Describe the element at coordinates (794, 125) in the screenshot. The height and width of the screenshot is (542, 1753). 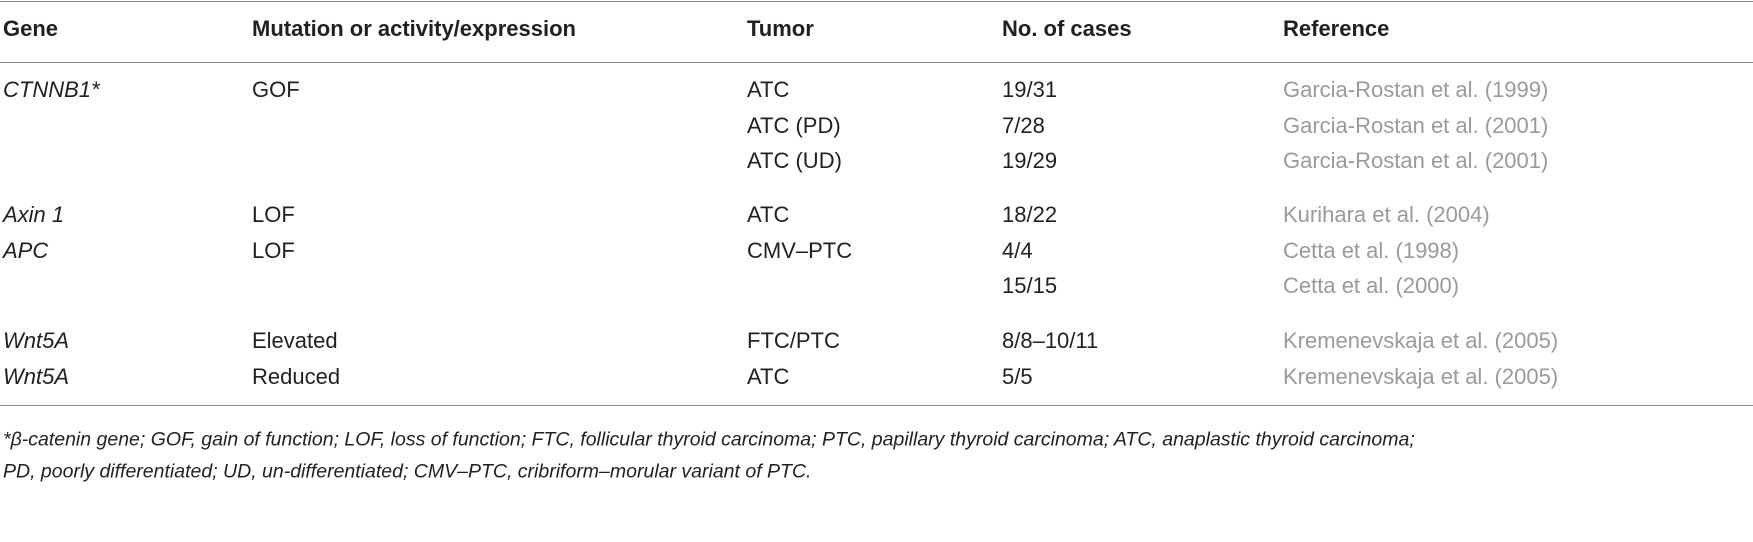
I see `tumor-cell: ATC (PD)` at that location.